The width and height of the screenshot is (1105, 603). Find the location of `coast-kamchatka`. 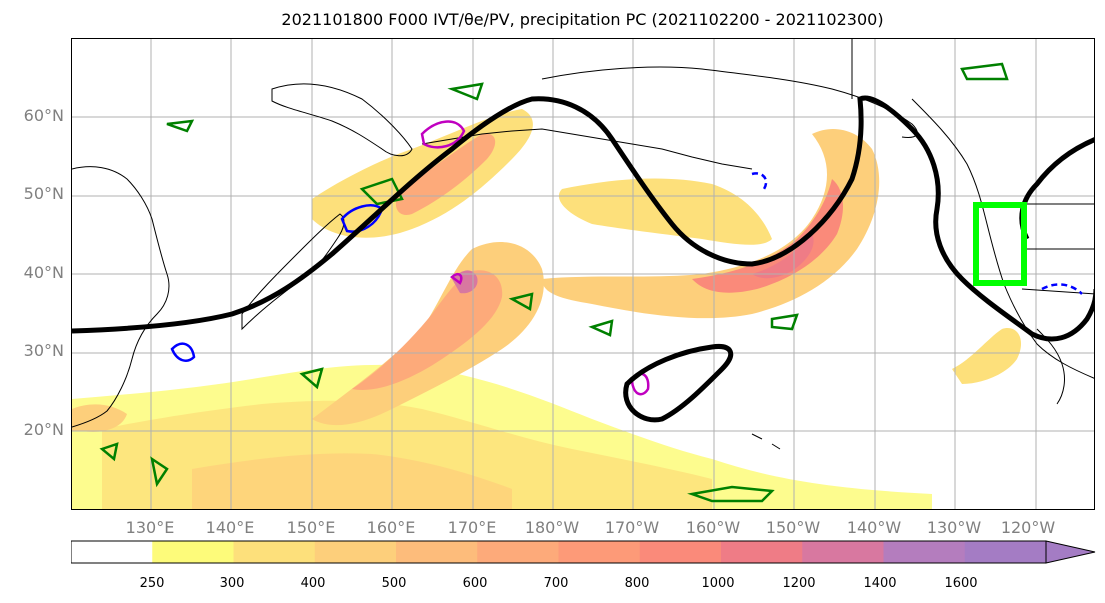

coast-kamchatka is located at coordinates (342, 120).